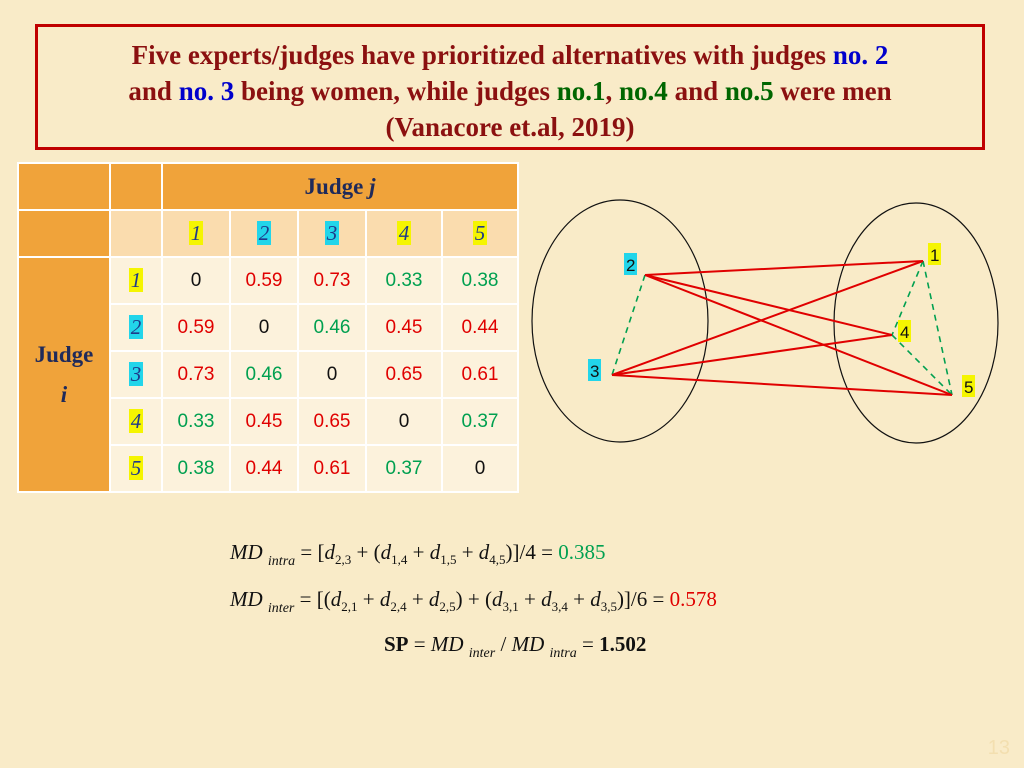 The image size is (1024, 768). I want to click on sp-value: 1.502, so click(623, 644).